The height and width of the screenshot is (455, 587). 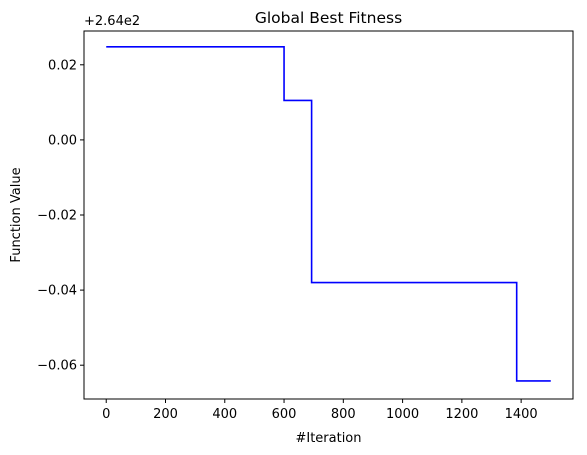 What do you see at coordinates (16, 214) in the screenshot?
I see `y-axis-label: Function Value` at bounding box center [16, 214].